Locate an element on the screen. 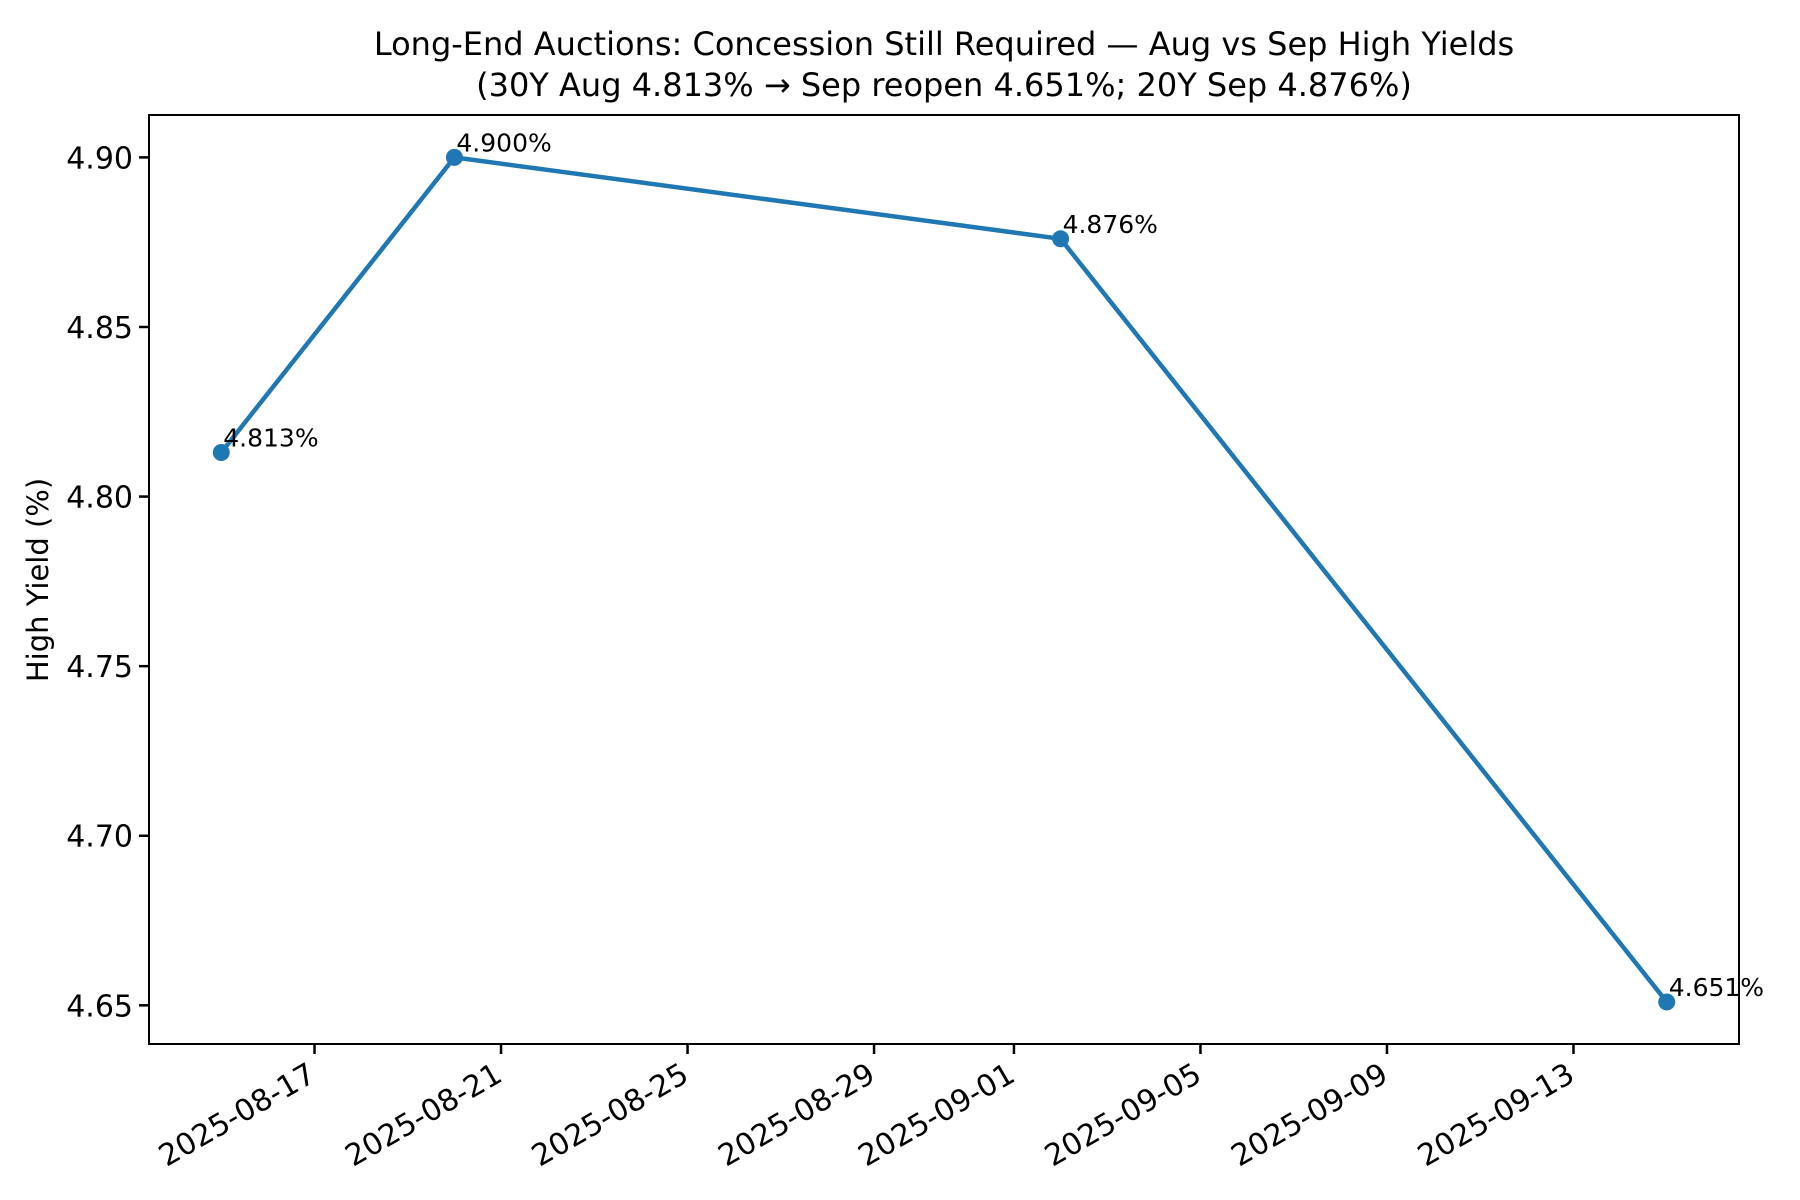  y-tick-label: 4.65 is located at coordinates (99, 1006).